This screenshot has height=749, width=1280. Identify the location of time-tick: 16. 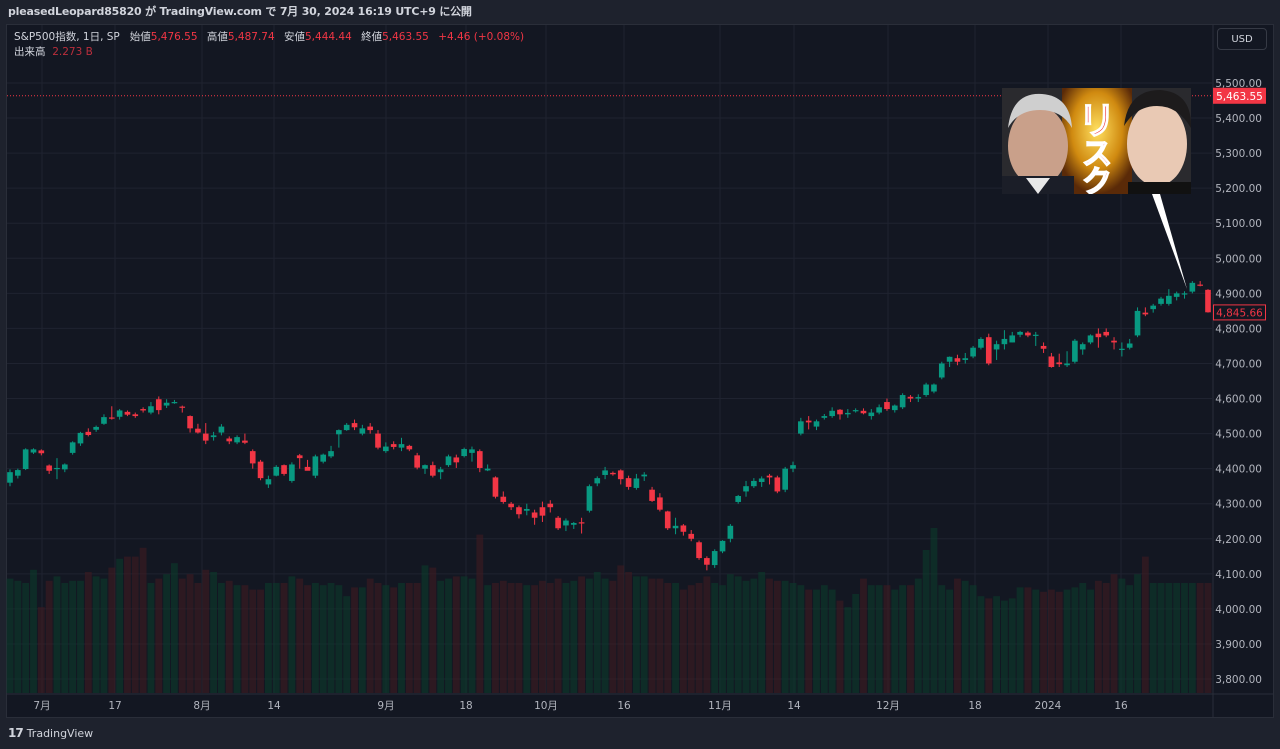
(1121, 706).